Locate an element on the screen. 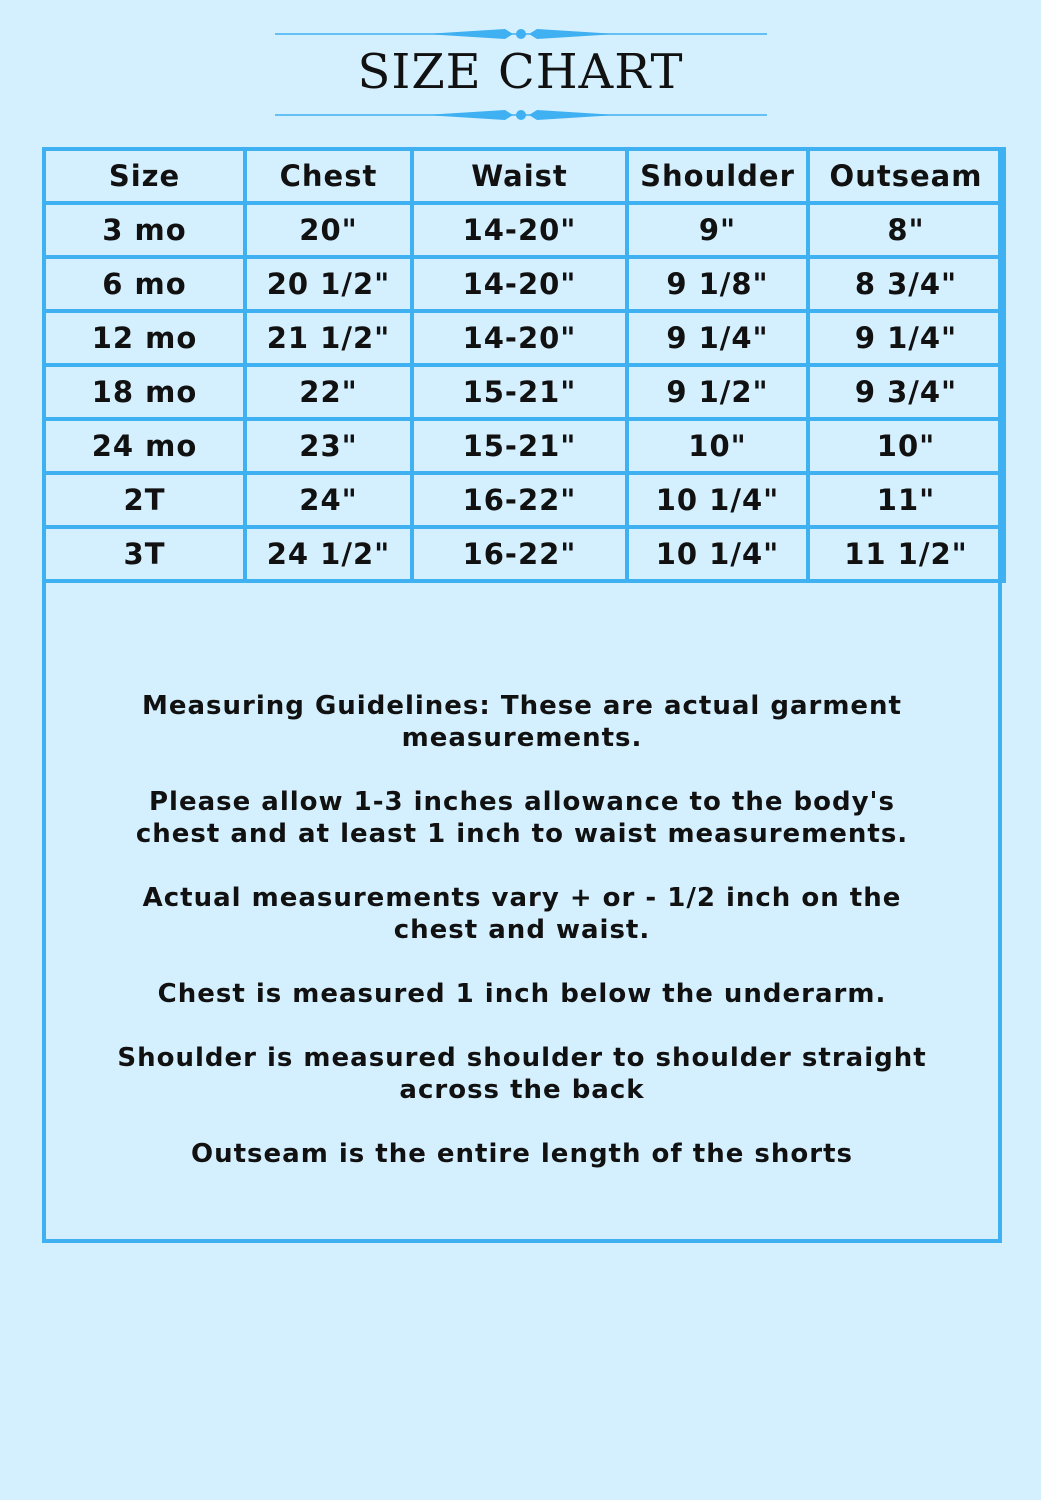 The width and height of the screenshot is (1041, 1500). table-cell: 18 mo is located at coordinates (144, 392).